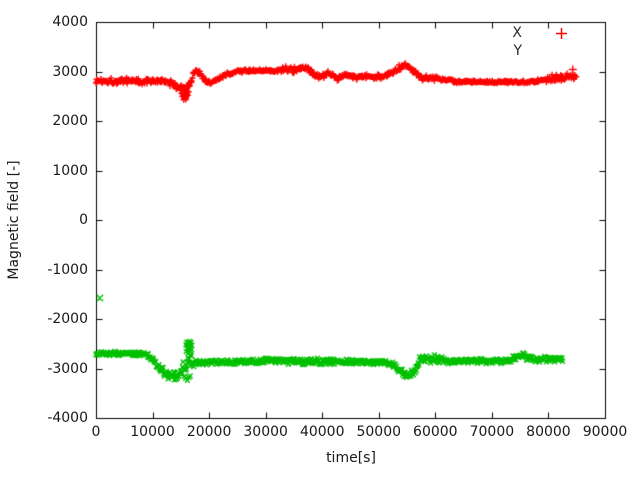 This screenshot has height=480, width=640. What do you see at coordinates (83, 220) in the screenshot?
I see `y-tick-label: 0` at bounding box center [83, 220].